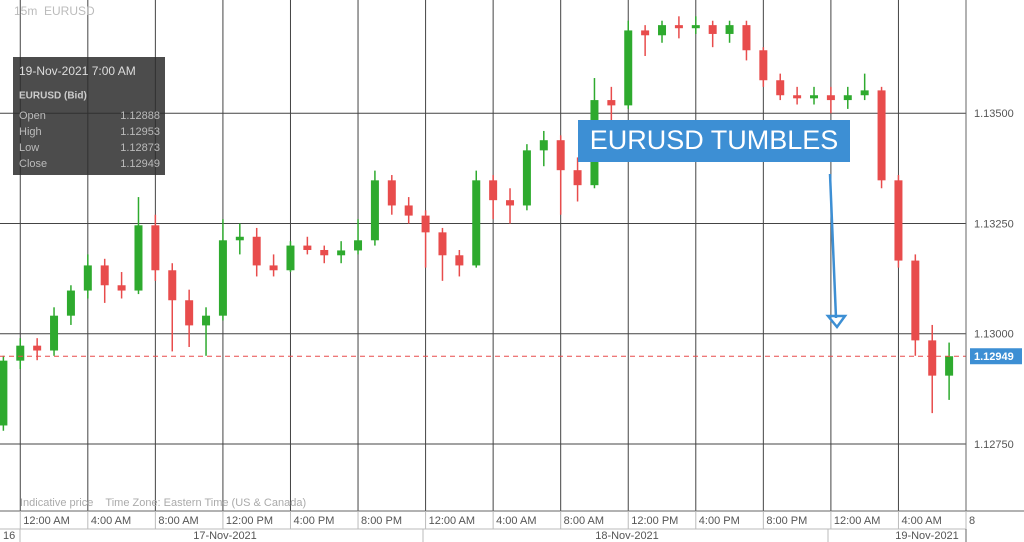  Describe the element at coordinates (140, 164) in the screenshot. I see `info-value: 1.12949` at that location.